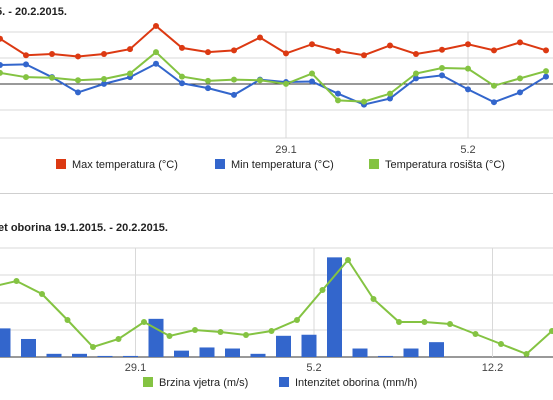 The image size is (553, 400). I want to click on chart-title-temperature: 5. - 20.2.2015., so click(33, 12).